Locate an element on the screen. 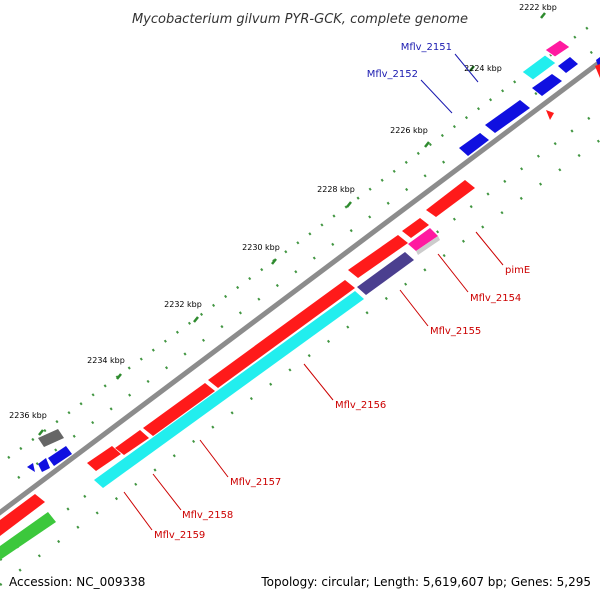 This screenshot has width=600, height=600. gene-red-2155a is located at coordinates (378, 256).